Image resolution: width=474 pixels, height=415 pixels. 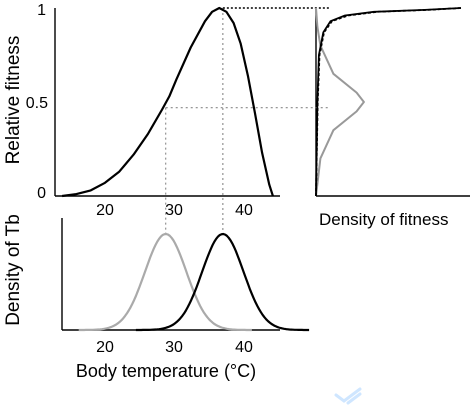 What do you see at coordinates (41, 193) in the screenshot?
I see `fitness-y-tick-0: 0` at bounding box center [41, 193].